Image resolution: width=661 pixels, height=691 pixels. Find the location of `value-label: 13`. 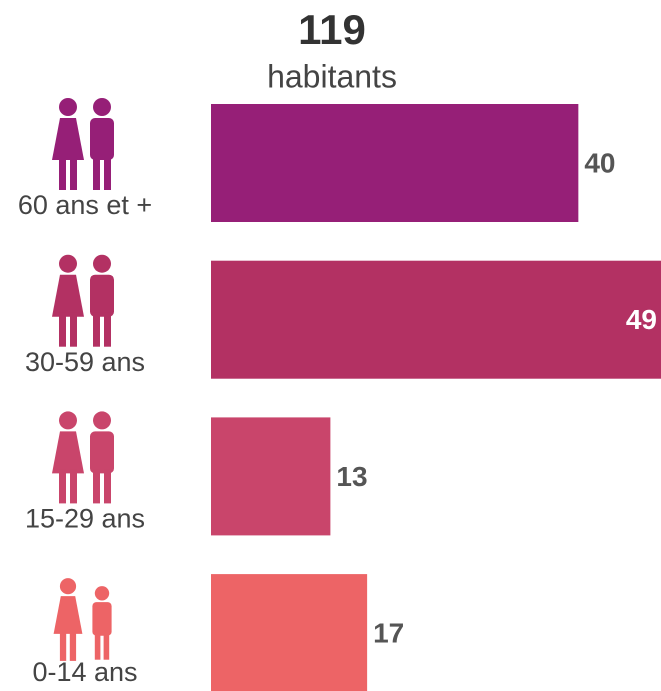

value-label: 13 is located at coordinates (351, 476).